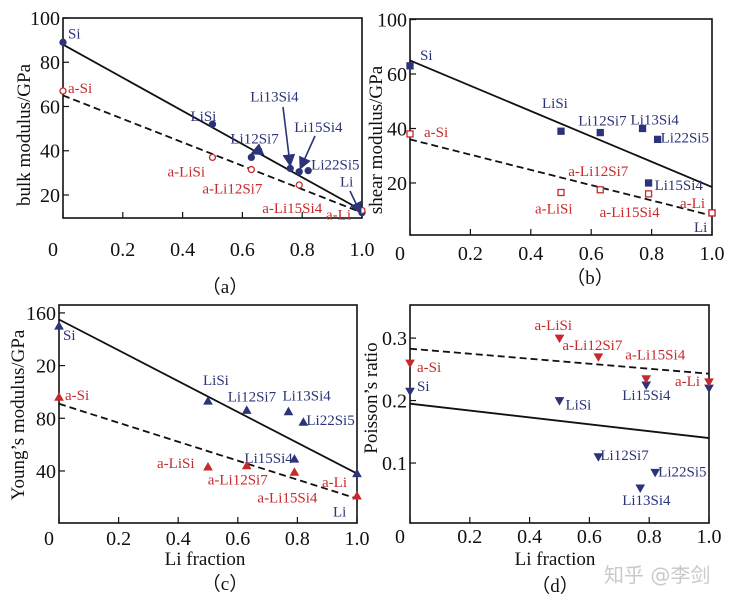  What do you see at coordinates (394, 339) in the screenshot?
I see `y-tick-label: 0.3` at bounding box center [394, 339].